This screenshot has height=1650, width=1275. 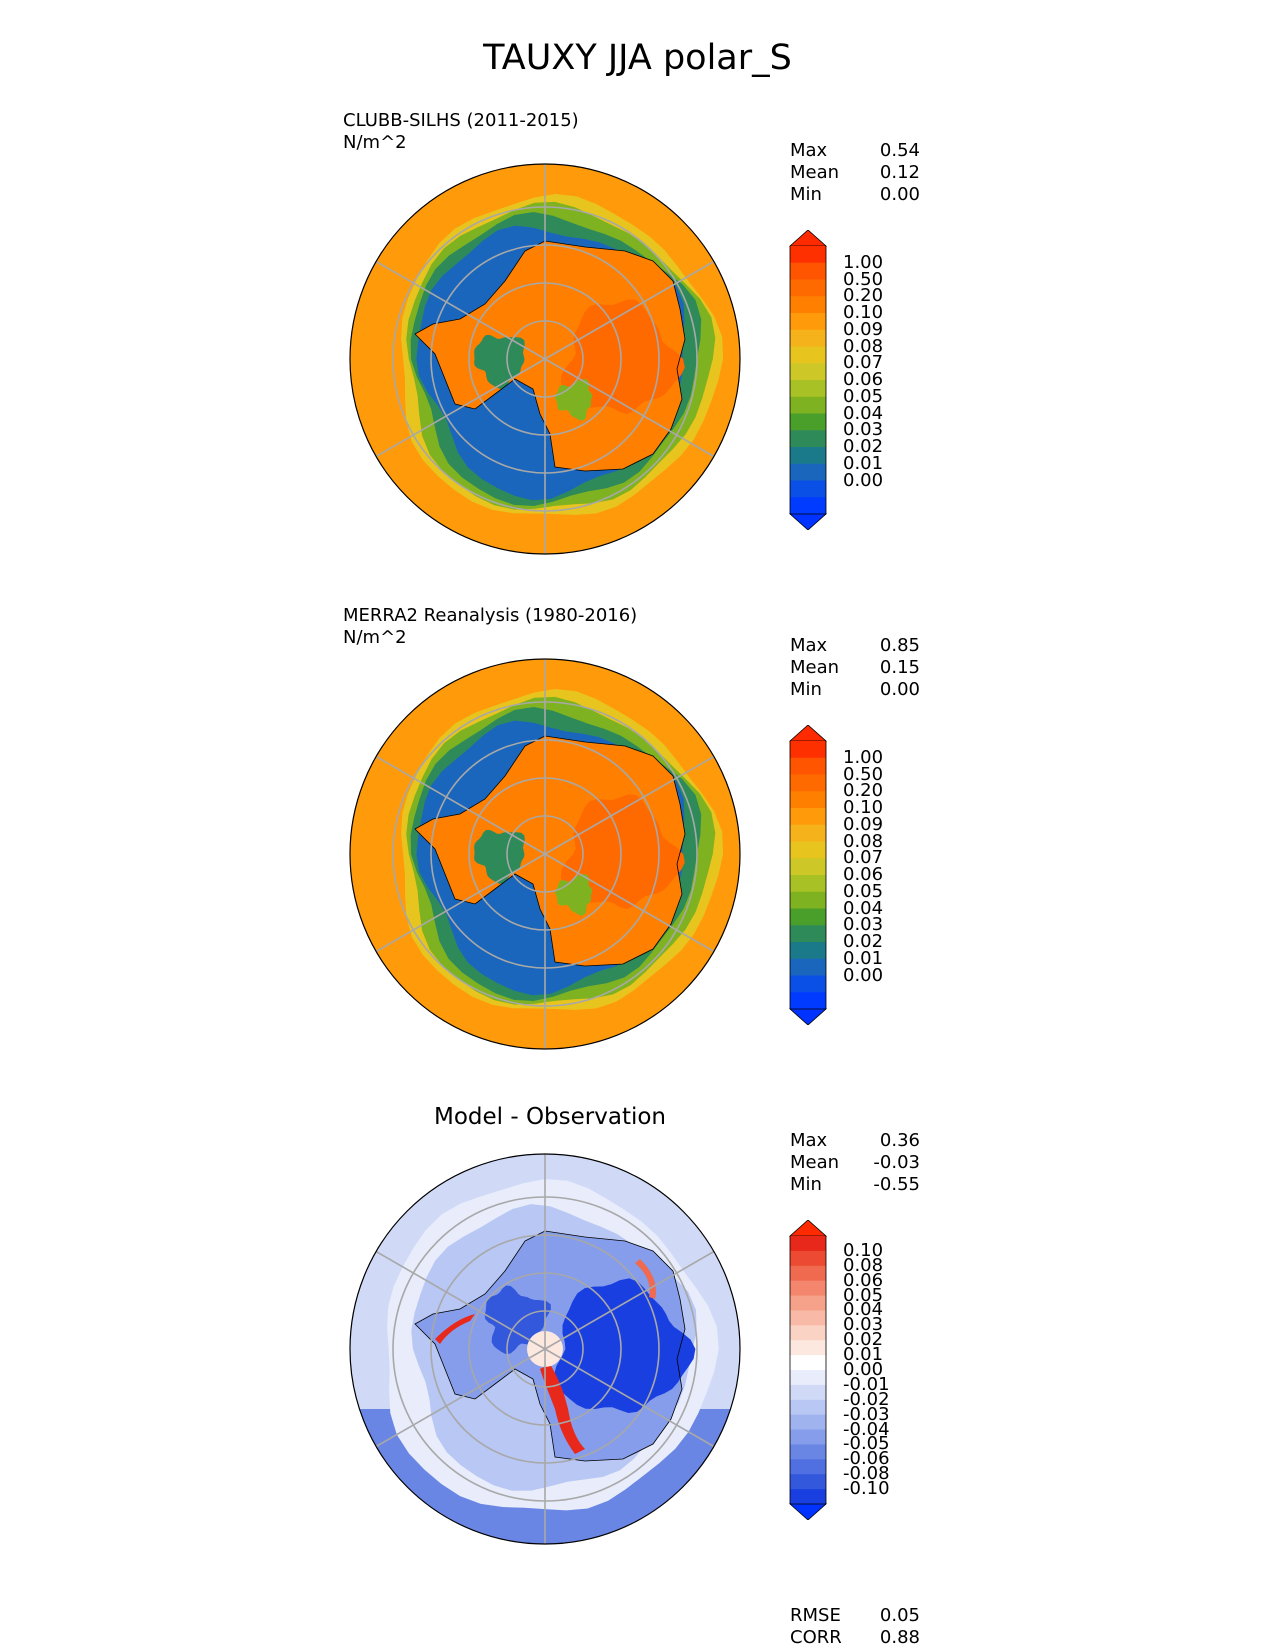 I want to click on colorbar, so click(x=808, y=875).